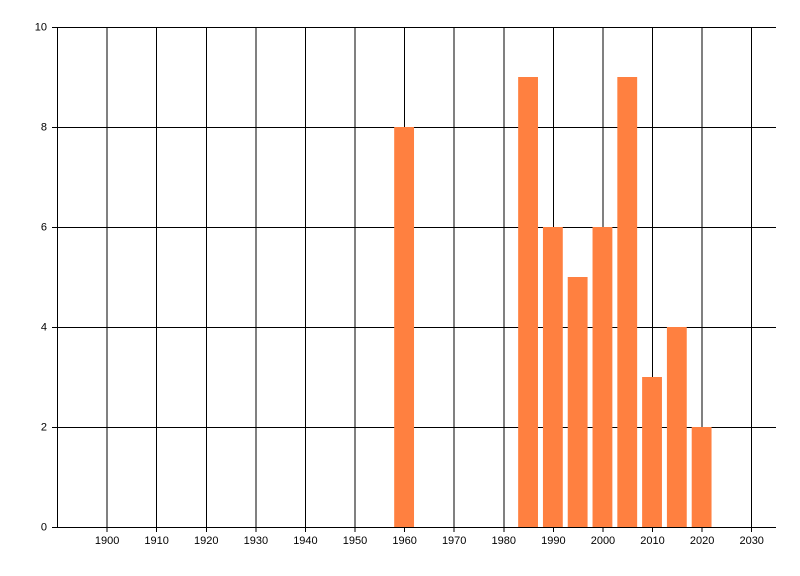 This screenshot has width=800, height=576. What do you see at coordinates (404, 541) in the screenshot?
I see `x-tick-label: 1960` at bounding box center [404, 541].